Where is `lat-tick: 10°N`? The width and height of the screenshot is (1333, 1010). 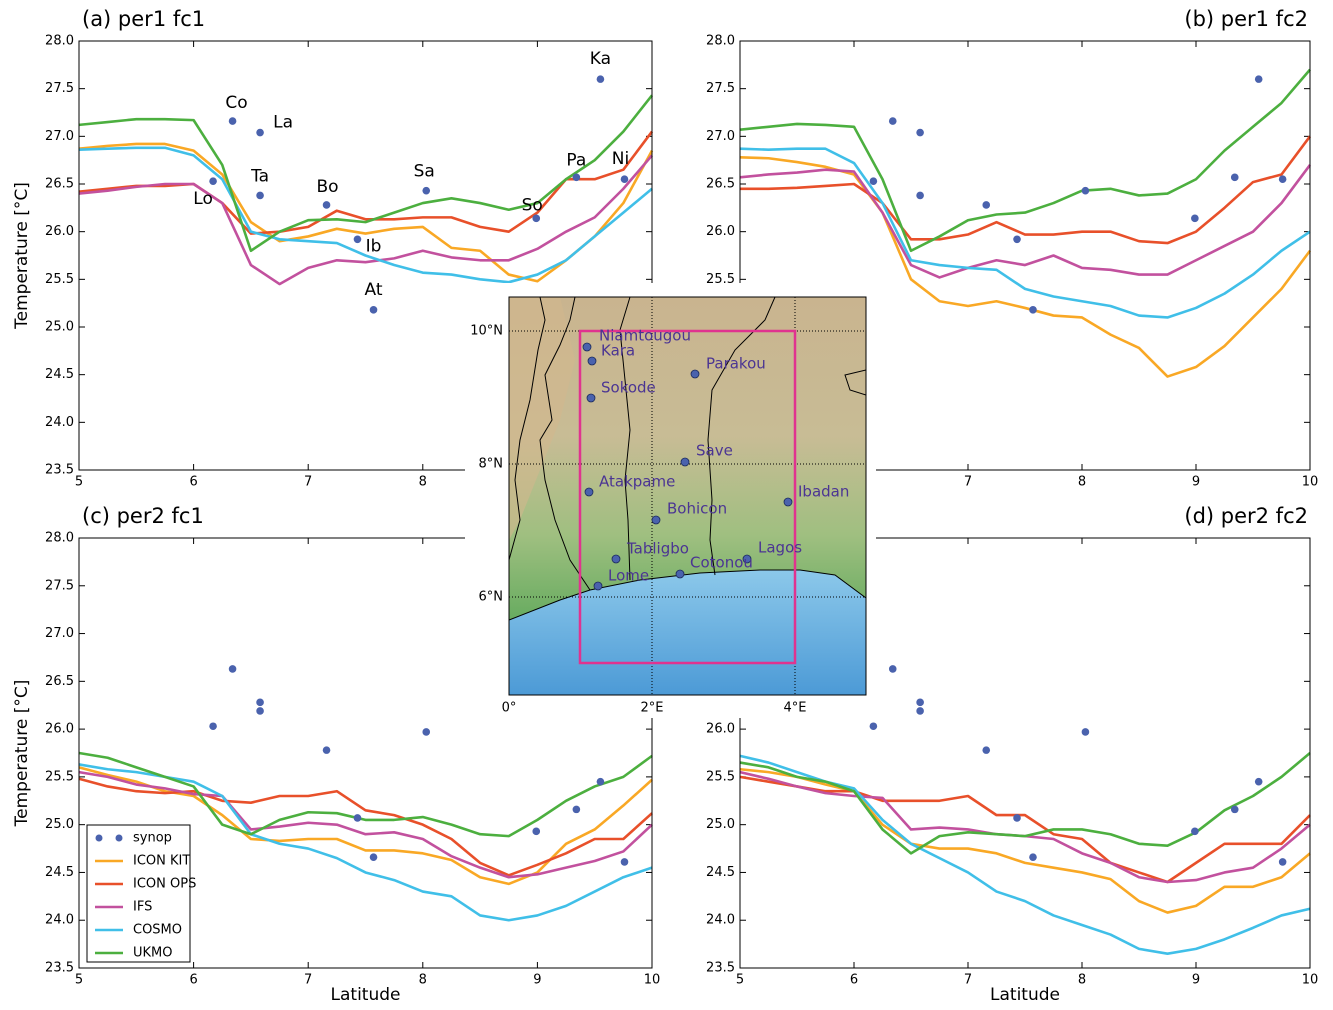
lat-tick: 10°N is located at coordinates (486, 331).